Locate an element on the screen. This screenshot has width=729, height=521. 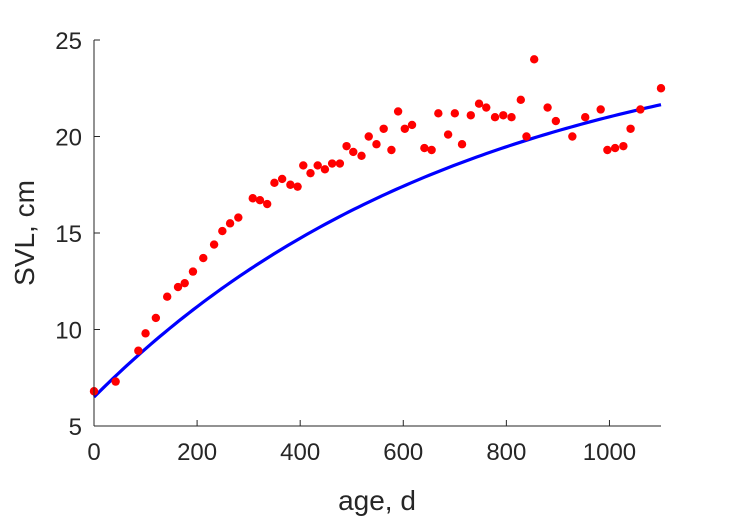
x-tick-label: 0 is located at coordinates (93, 452).